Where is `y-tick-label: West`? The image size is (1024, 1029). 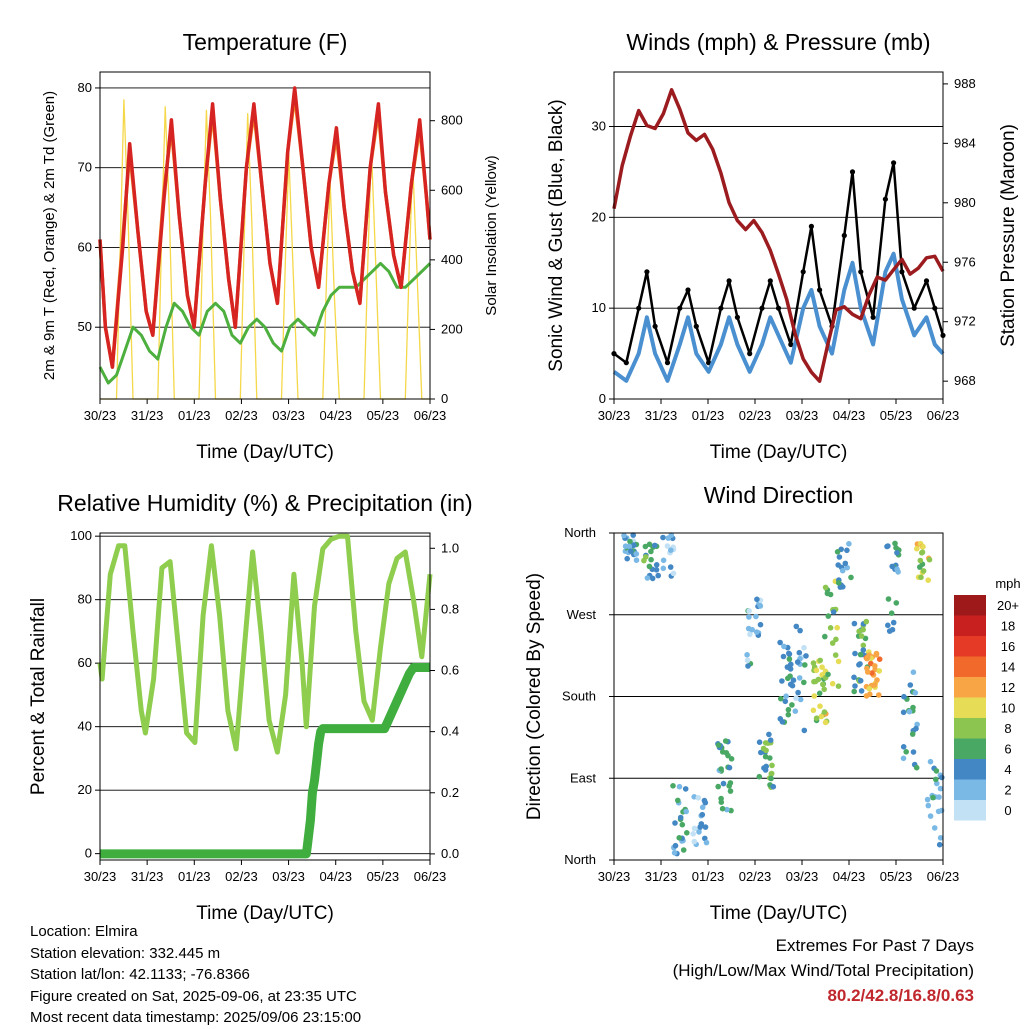
y-tick-label: West is located at coordinates (582, 614).